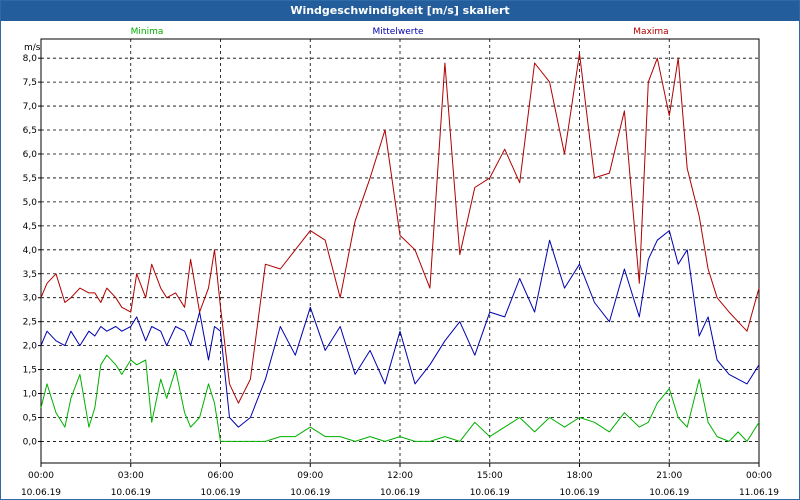  Describe the element at coordinates (30, 395) in the screenshot. I see `y-tick-label: 1,0` at that location.